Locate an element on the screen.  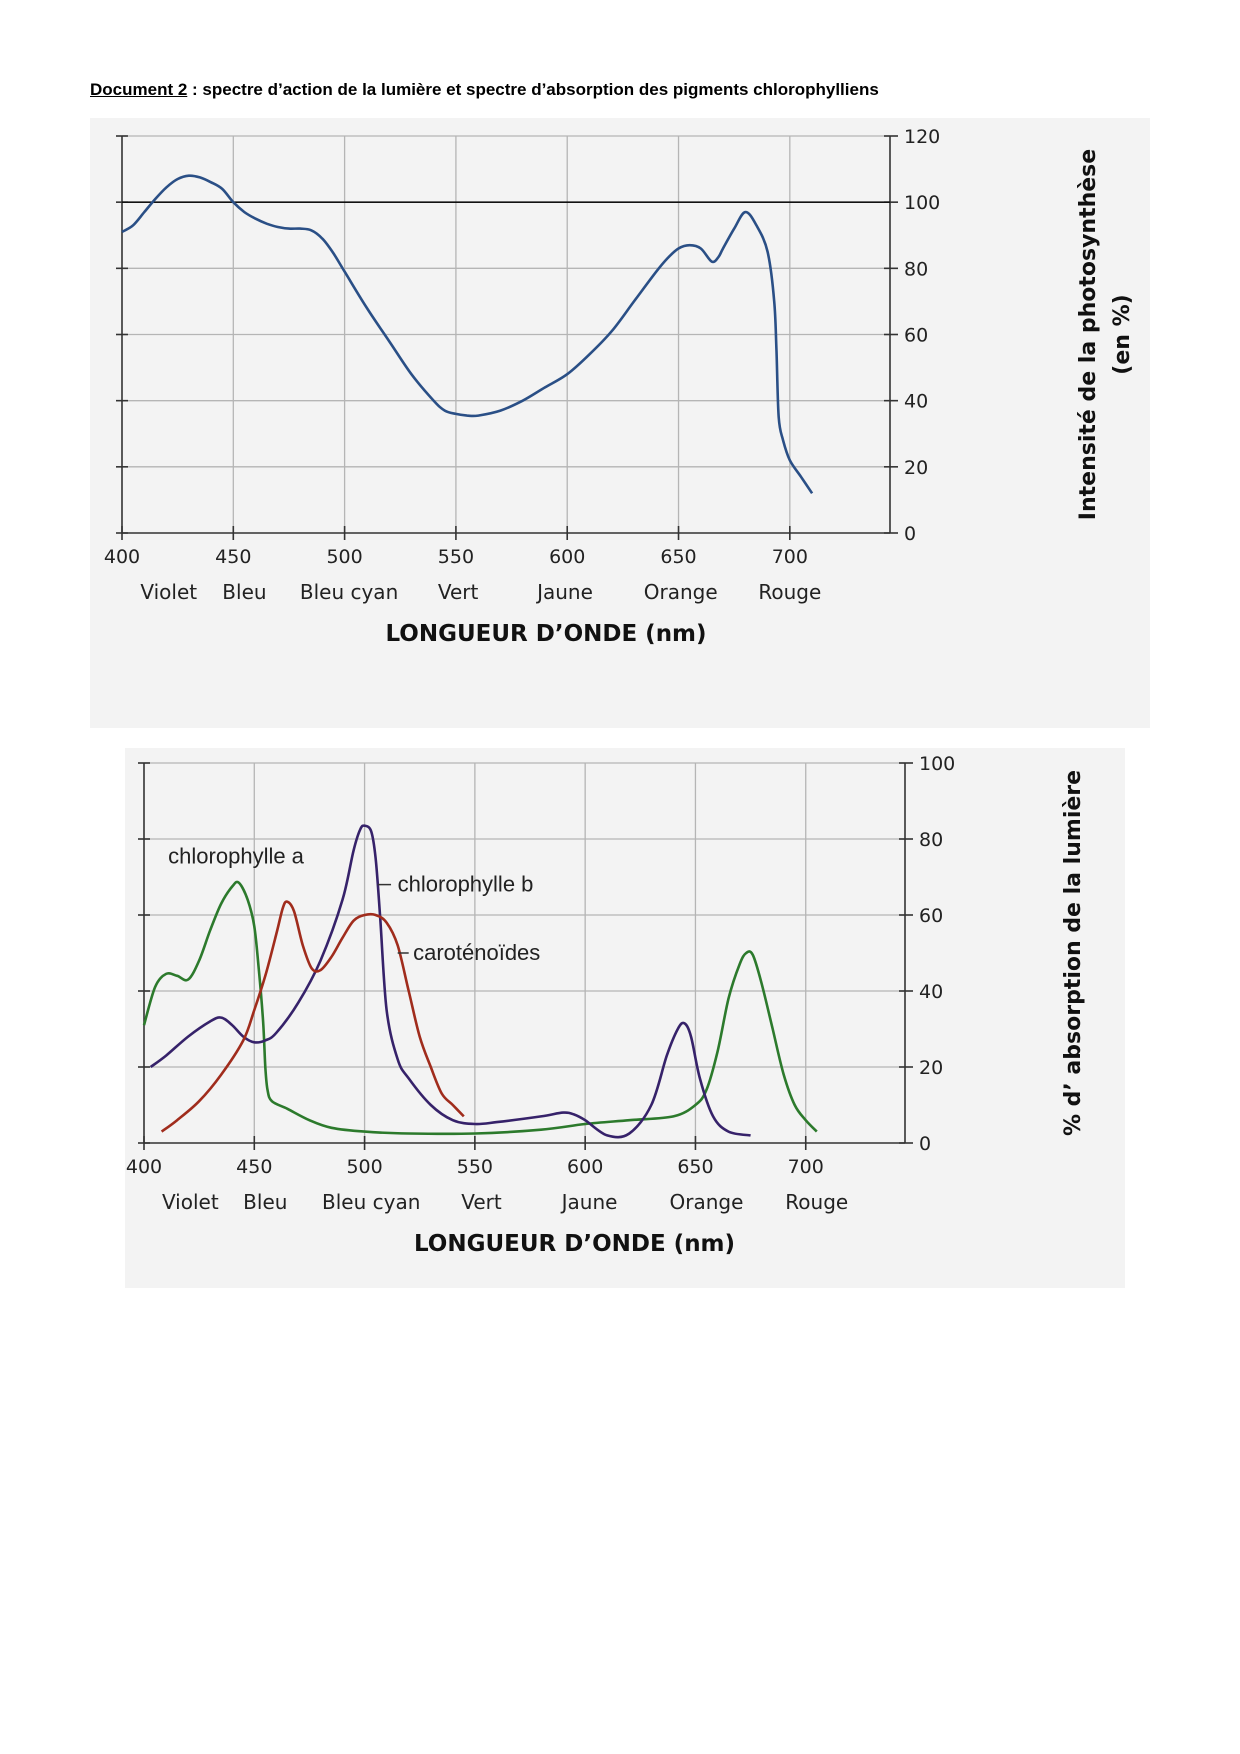
annotation-carotenoides: caroténoïdes is located at coordinates (476, 952).